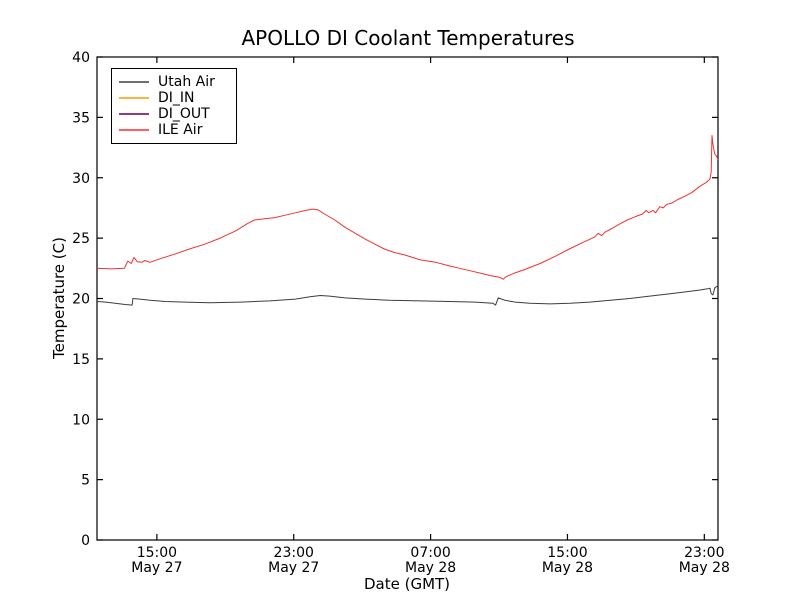 The width and height of the screenshot is (800, 600). What do you see at coordinates (134, 82) in the screenshot?
I see `legend-line-sample-utah-air` at bounding box center [134, 82].